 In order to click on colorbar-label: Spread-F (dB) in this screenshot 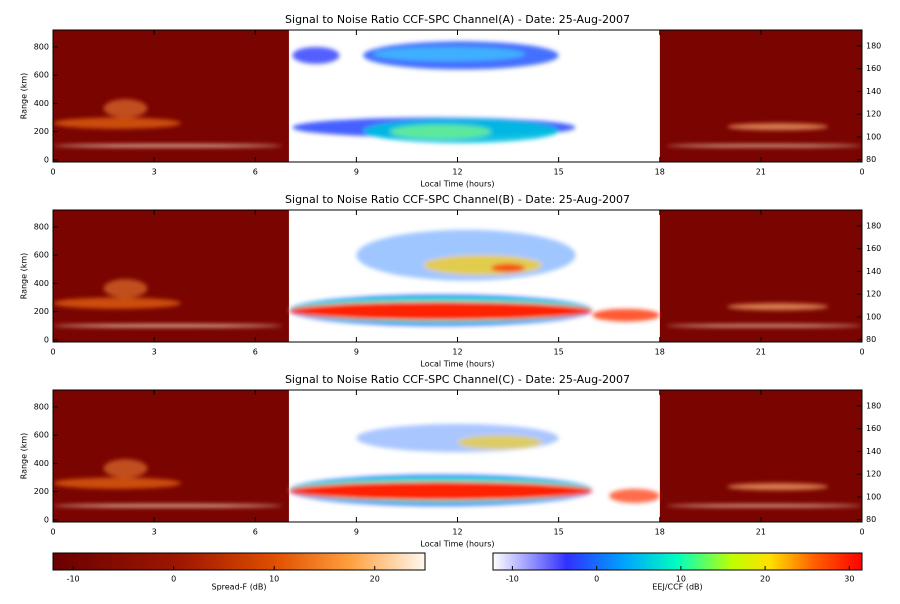, I will do `click(238, 587)`.